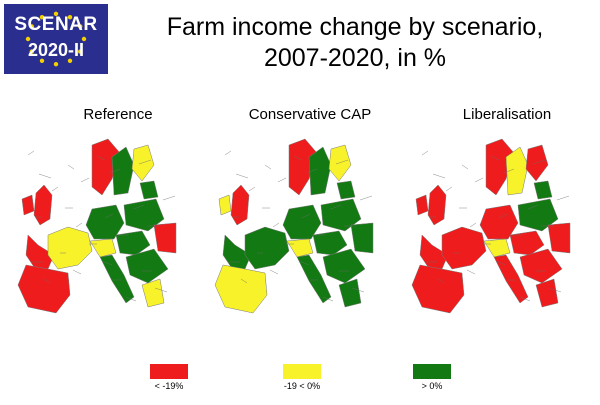 The image size is (600, 405). I want to click on title-line-2: 2007-2020, in %, so click(355, 58).